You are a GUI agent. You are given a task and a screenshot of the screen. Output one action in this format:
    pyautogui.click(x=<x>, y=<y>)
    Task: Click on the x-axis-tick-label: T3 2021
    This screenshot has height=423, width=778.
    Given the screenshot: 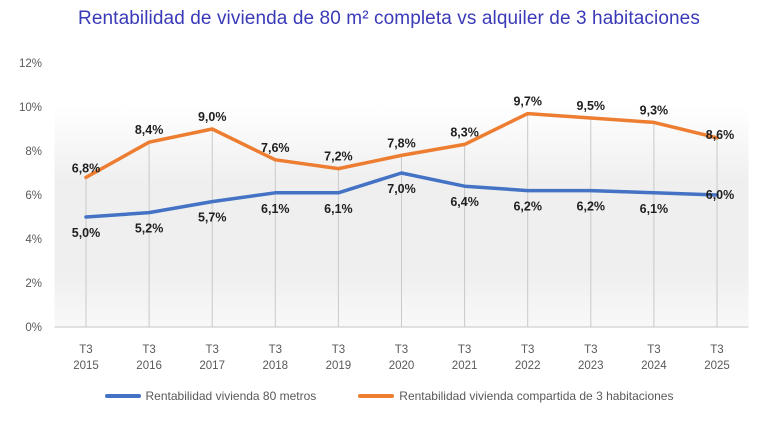 What is the action you would take?
    pyautogui.click(x=465, y=358)
    